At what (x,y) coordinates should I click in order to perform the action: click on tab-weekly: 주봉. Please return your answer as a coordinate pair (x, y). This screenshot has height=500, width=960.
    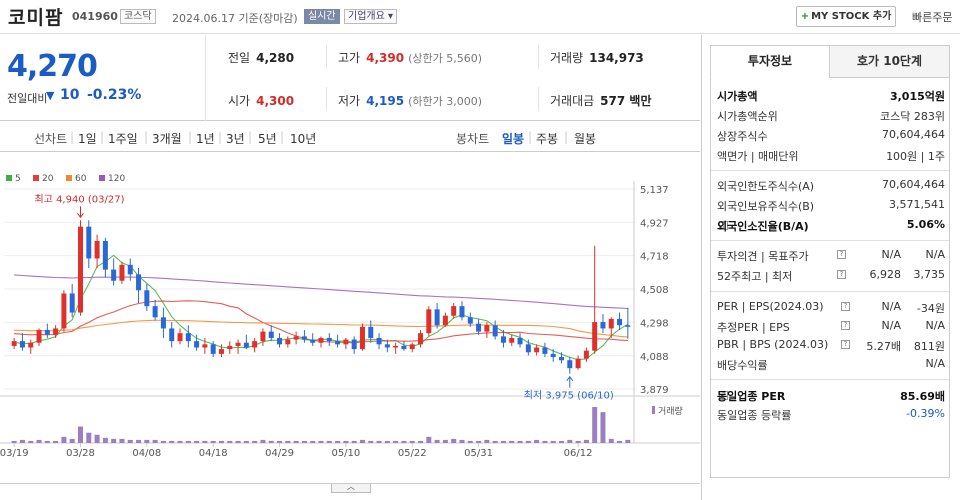
    Looking at the image, I should click on (547, 139).